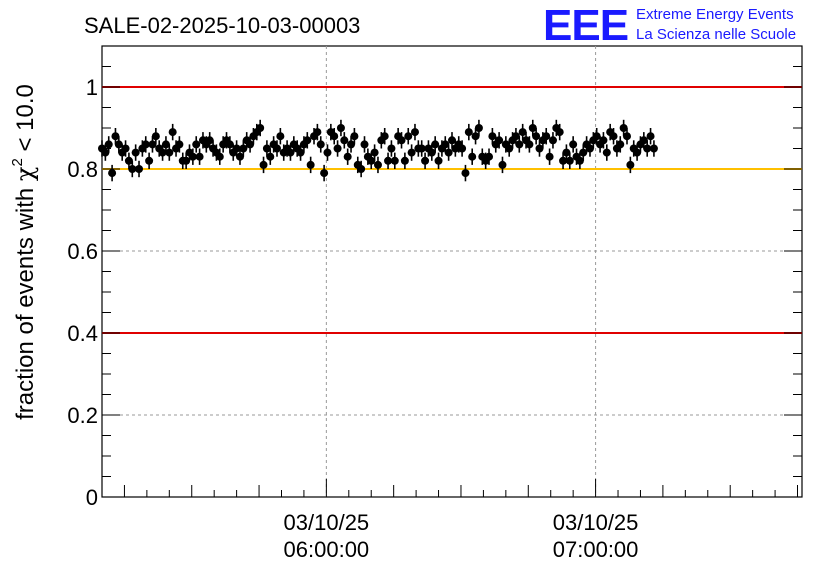 This screenshot has height=577, width=836. I want to click on data-points, so click(378, 150).